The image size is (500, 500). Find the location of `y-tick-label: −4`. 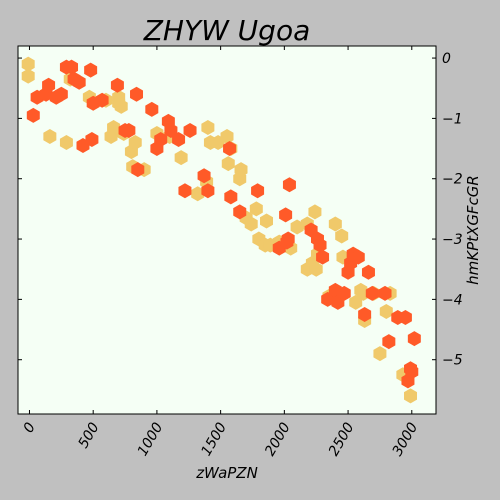

y-tick-label: −4 is located at coordinates (452, 300).